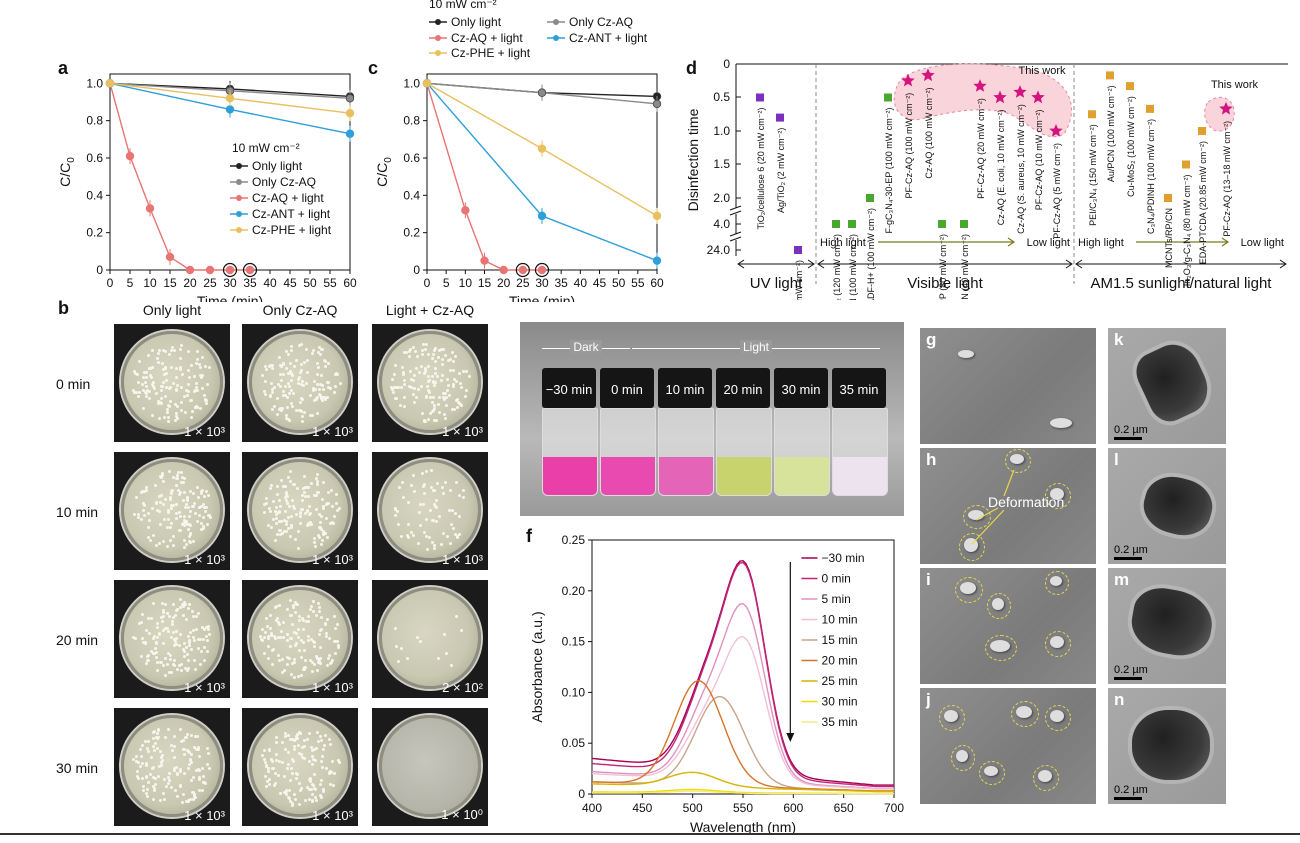  What do you see at coordinates (94, 158) in the screenshot?
I see `y-tick-label: 0.6` at bounding box center [94, 158].